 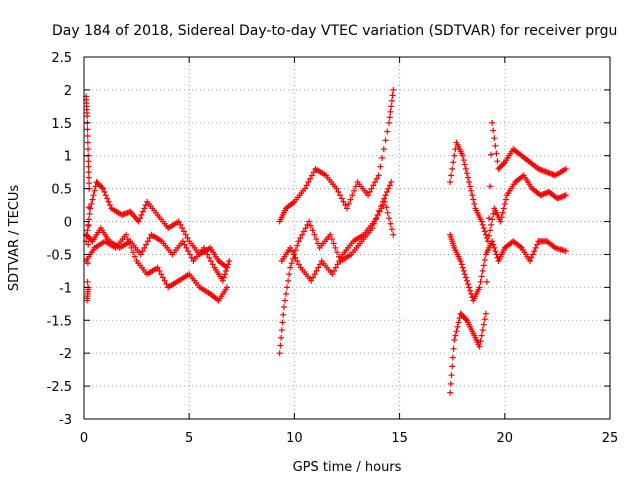 What do you see at coordinates (68, 223) in the screenshot?
I see `y-tick-label: 0` at bounding box center [68, 223].